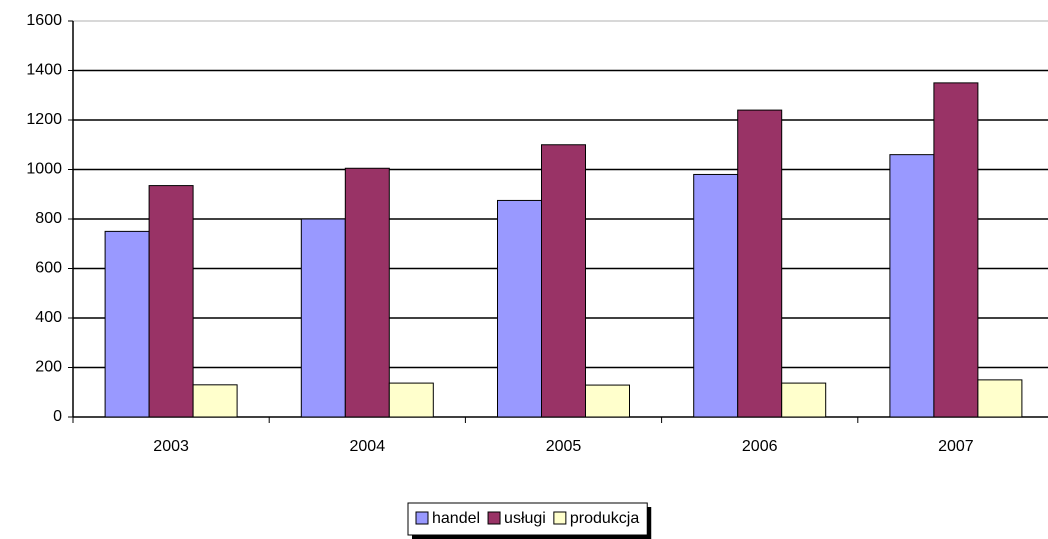 Image resolution: width=1048 pixels, height=539 pixels. What do you see at coordinates (525, 518) in the screenshot?
I see `legend-label: usługi` at bounding box center [525, 518].